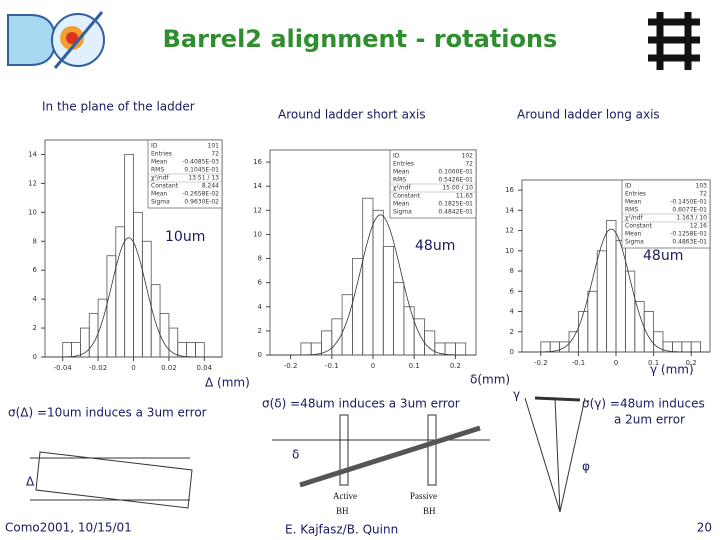  I want to click on stats-value: 0.1000E-01, so click(455, 172).